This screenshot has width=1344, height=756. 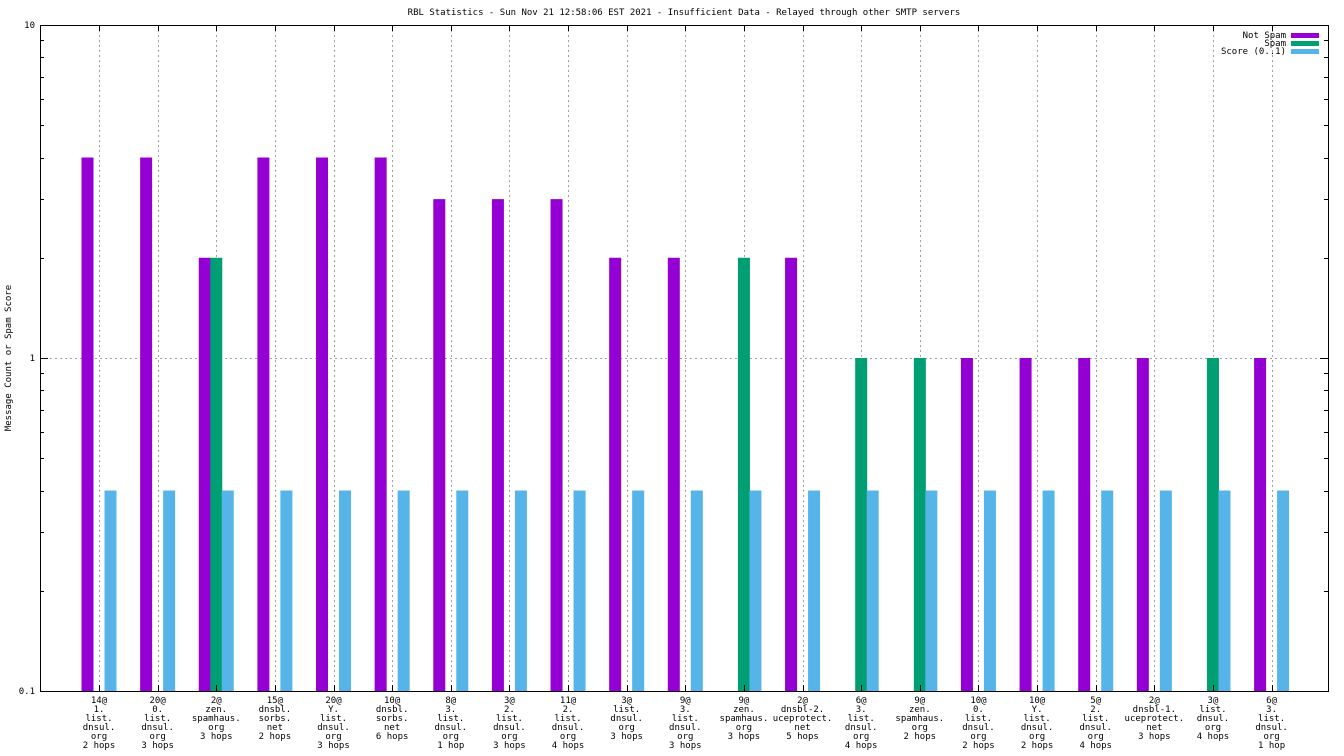 What do you see at coordinates (1213, 719) in the screenshot?
I see `x-tick-label: 3@ list. dnsul. org 4 hops` at bounding box center [1213, 719].